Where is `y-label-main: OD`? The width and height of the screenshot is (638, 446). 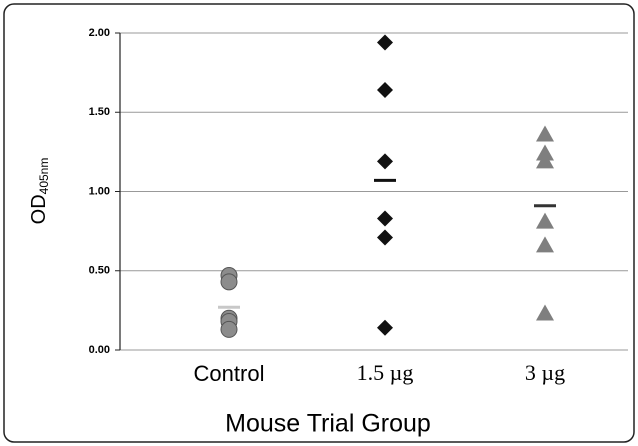 y-label-main: OD is located at coordinates (39, 209).